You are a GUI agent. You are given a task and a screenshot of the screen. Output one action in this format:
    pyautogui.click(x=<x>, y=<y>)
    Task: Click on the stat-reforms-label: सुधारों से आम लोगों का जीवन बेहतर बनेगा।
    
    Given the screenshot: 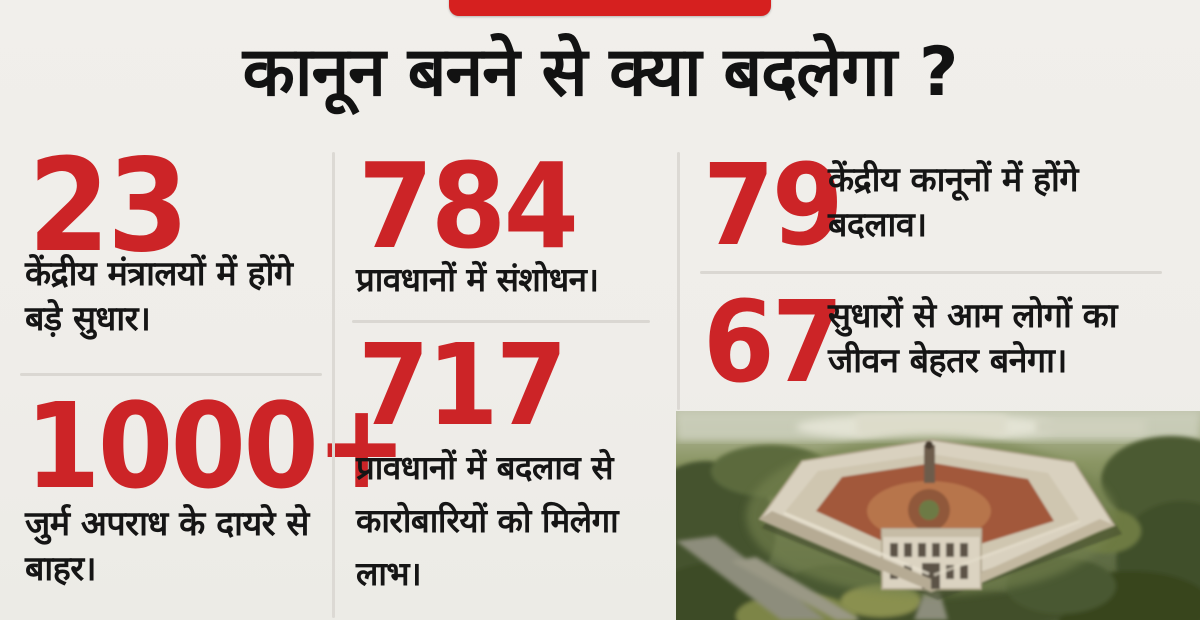 What is the action you would take?
    pyautogui.click(x=973, y=338)
    